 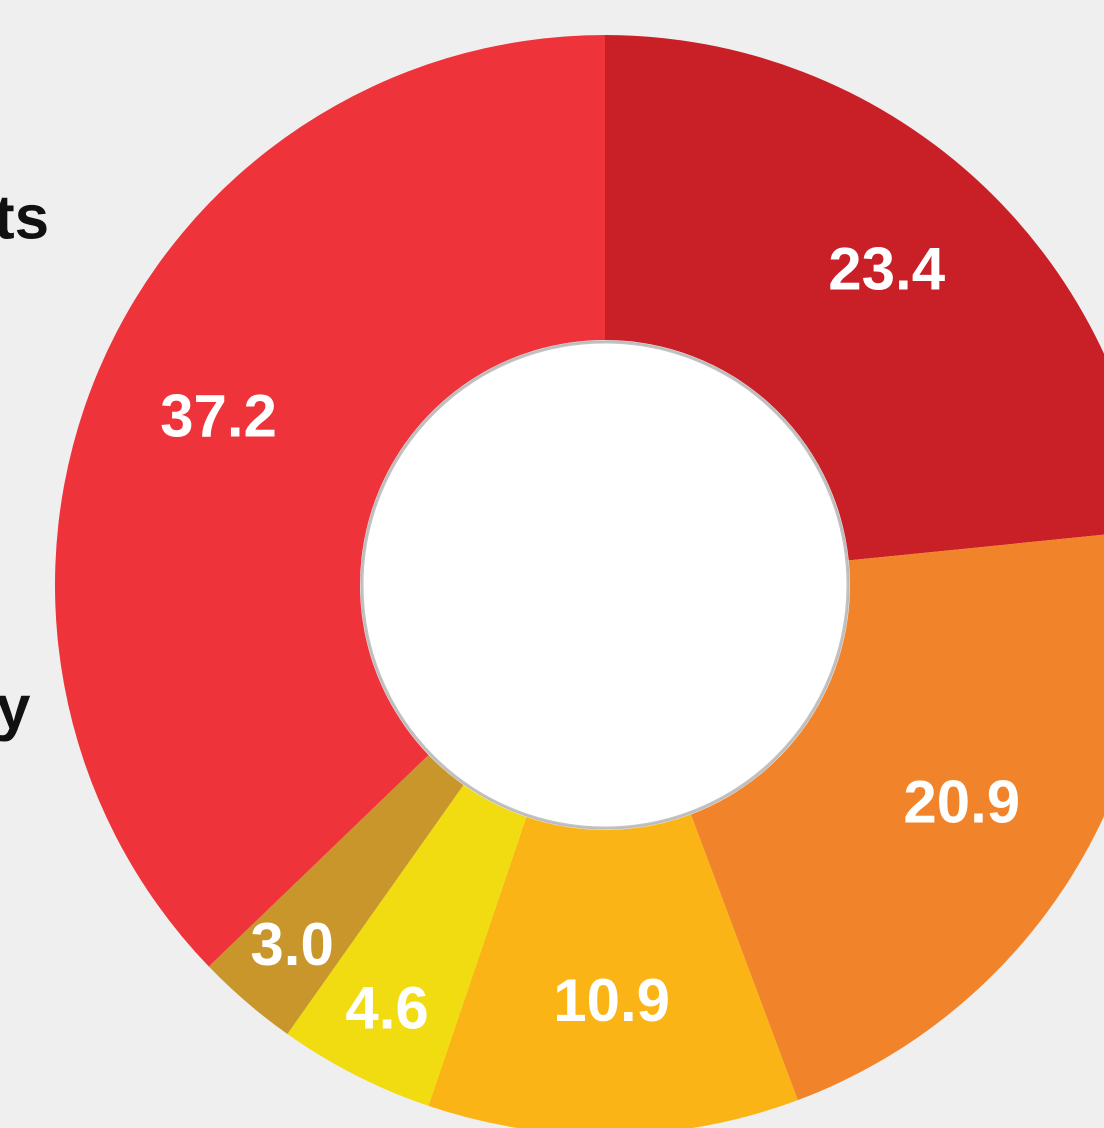 I want to click on data-label: 37.2, so click(x=218, y=415).